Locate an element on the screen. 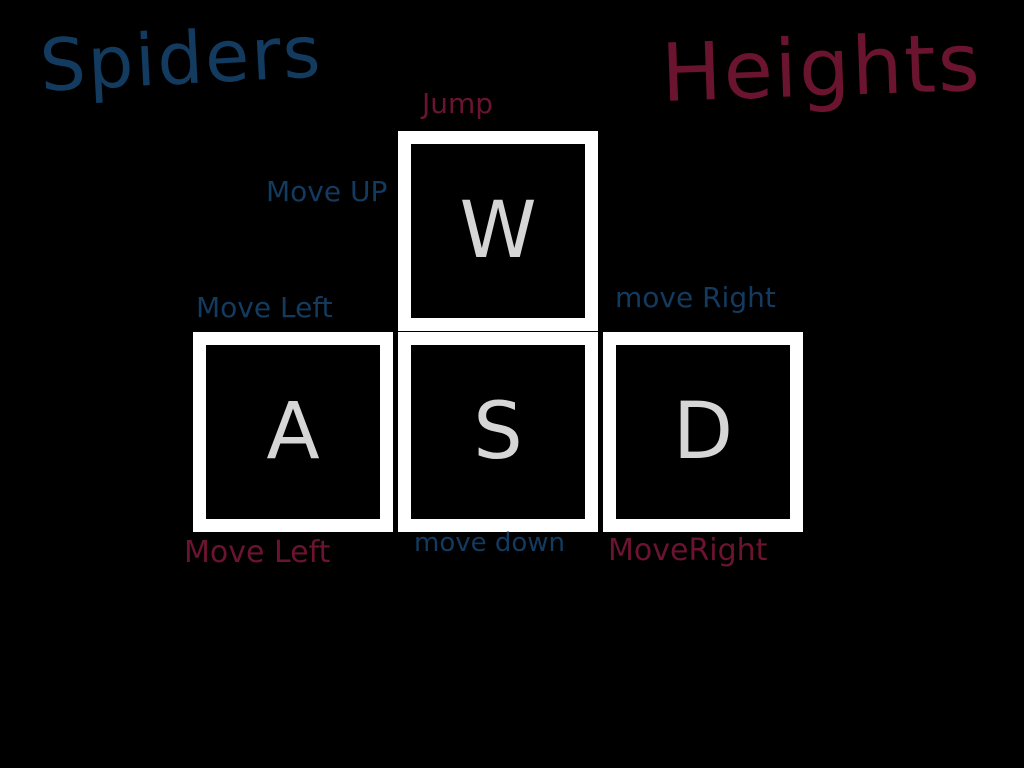 Image resolution: width=1024 pixels, height=768 pixels. spiders-title: Spiders is located at coordinates (181, 58).